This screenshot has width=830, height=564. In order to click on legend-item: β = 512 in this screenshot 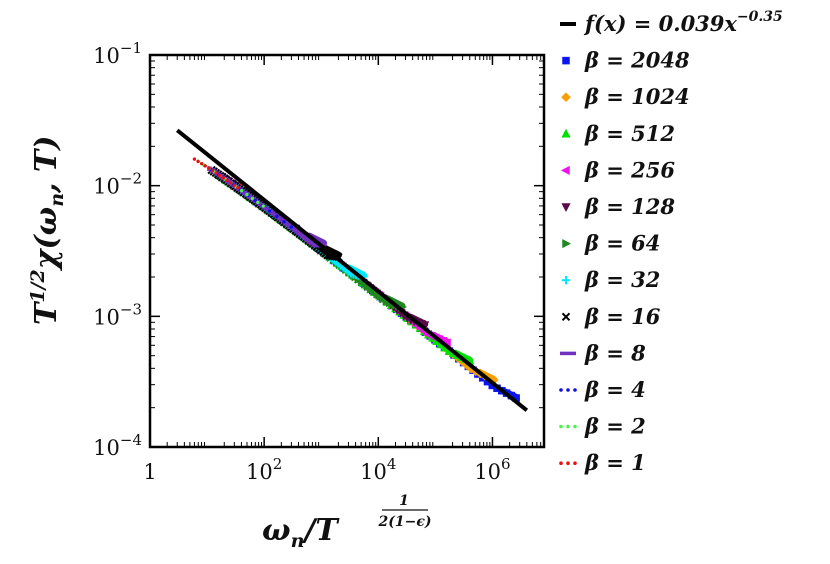, I will do `click(618, 133)`.